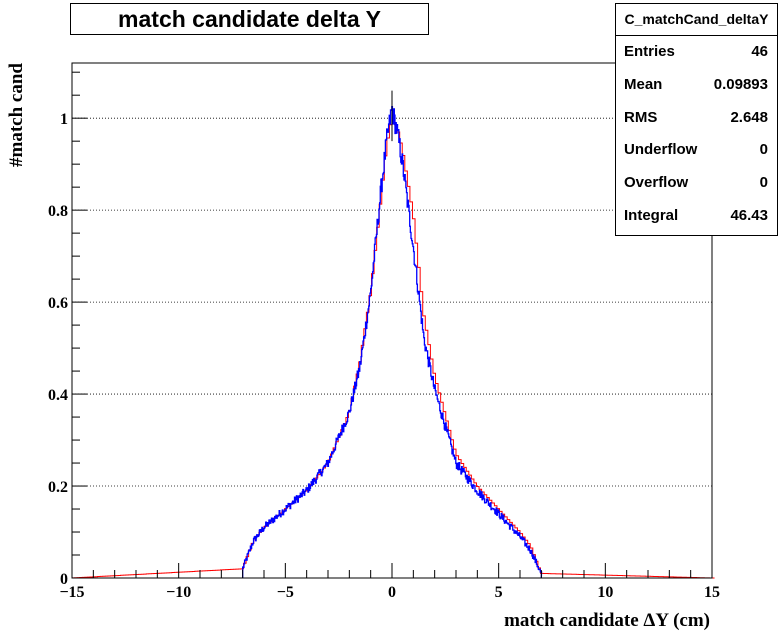  I want to click on x-tick-label: 0, so click(392, 592).